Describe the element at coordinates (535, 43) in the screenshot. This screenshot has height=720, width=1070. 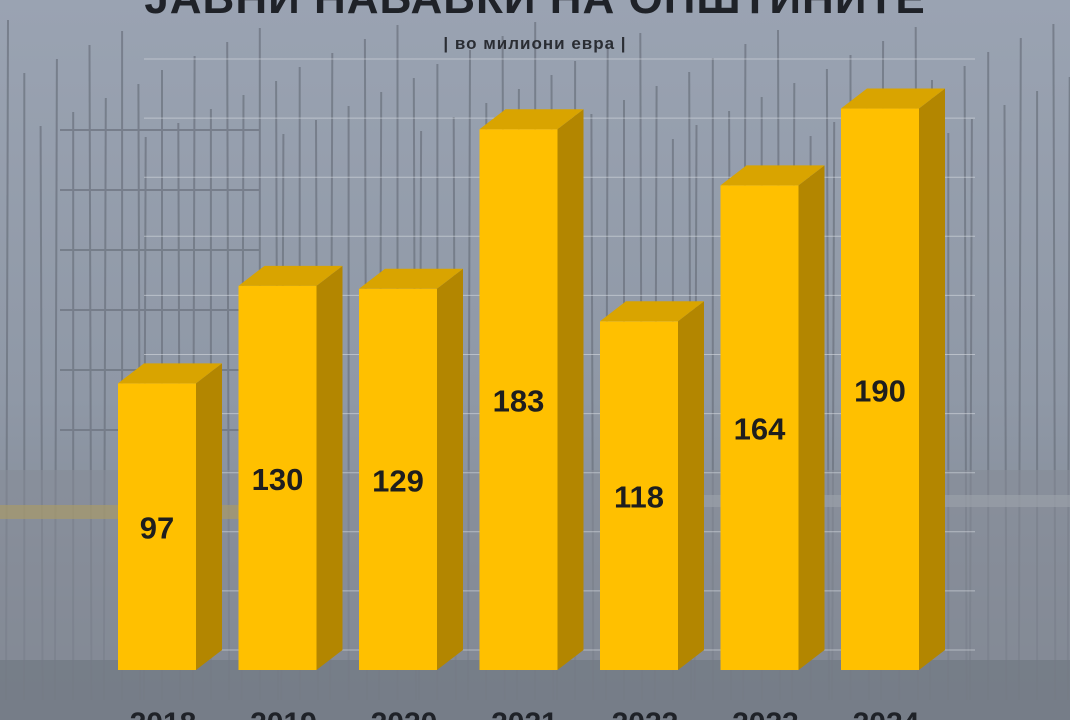
I see `chart-subtitle: | во милиони евра |` at that location.